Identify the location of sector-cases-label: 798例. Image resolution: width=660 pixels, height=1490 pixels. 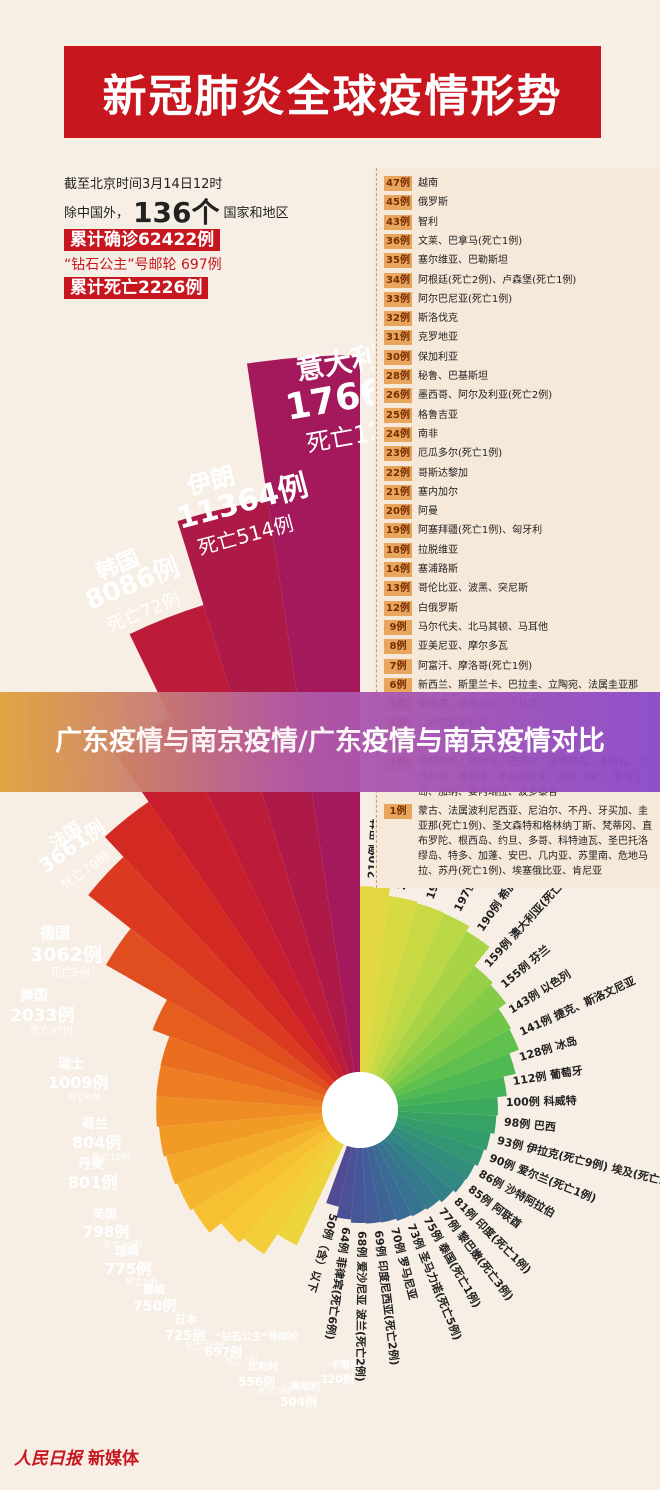
(106, 1232).